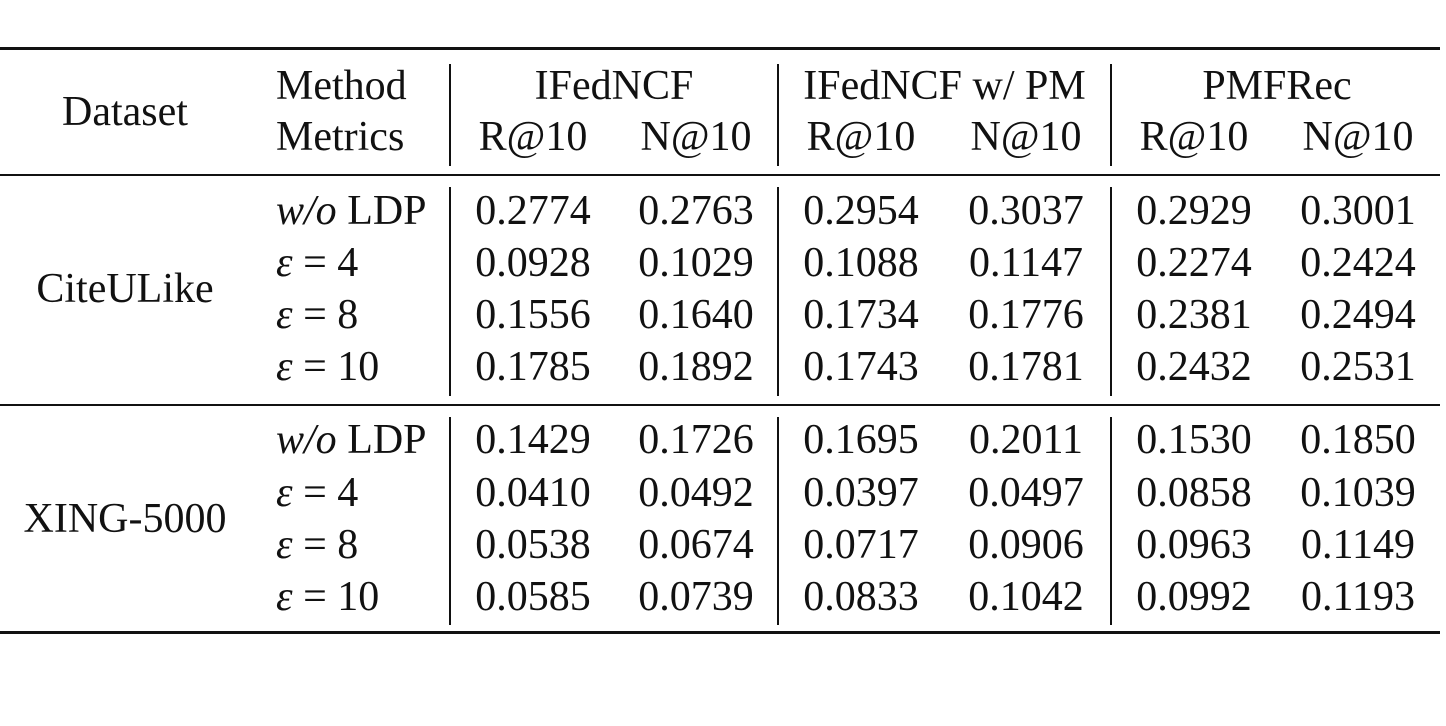 Image resolution: width=1446 pixels, height=726 pixels. Describe the element at coordinates (861, 545) in the screenshot. I see `value-cell: 0.0717` at that location.